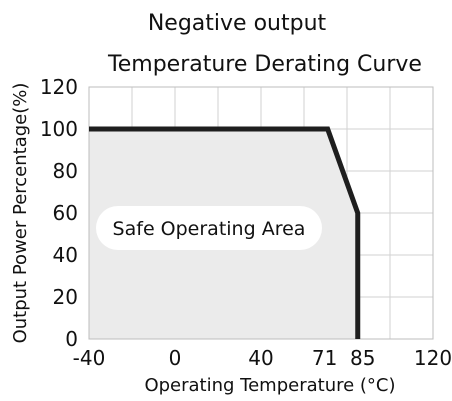 This screenshot has height=401, width=452. What do you see at coordinates (89, 358) in the screenshot?
I see `x-tick-label: -40` at bounding box center [89, 358].